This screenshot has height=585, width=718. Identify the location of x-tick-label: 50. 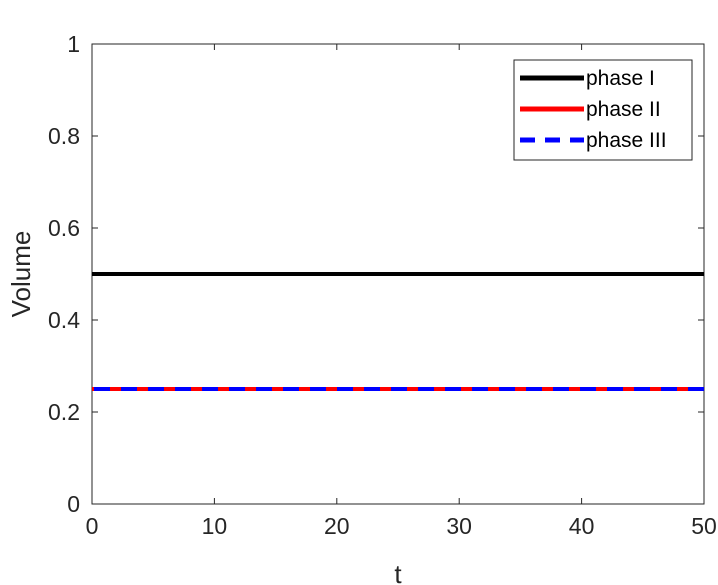
(704, 526).